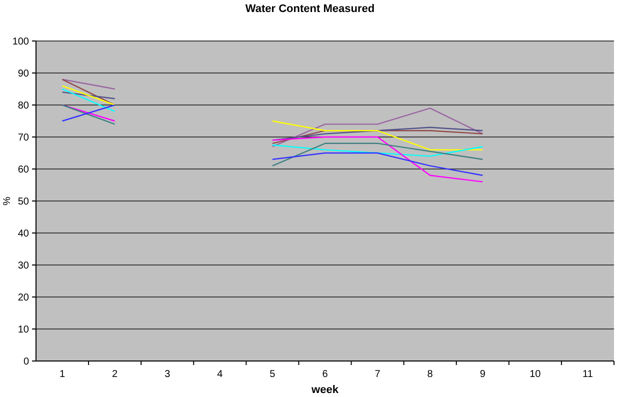 The width and height of the screenshot is (620, 397). Describe the element at coordinates (310, 9) in the screenshot. I see `chart-title: Water Content Measured` at that location.